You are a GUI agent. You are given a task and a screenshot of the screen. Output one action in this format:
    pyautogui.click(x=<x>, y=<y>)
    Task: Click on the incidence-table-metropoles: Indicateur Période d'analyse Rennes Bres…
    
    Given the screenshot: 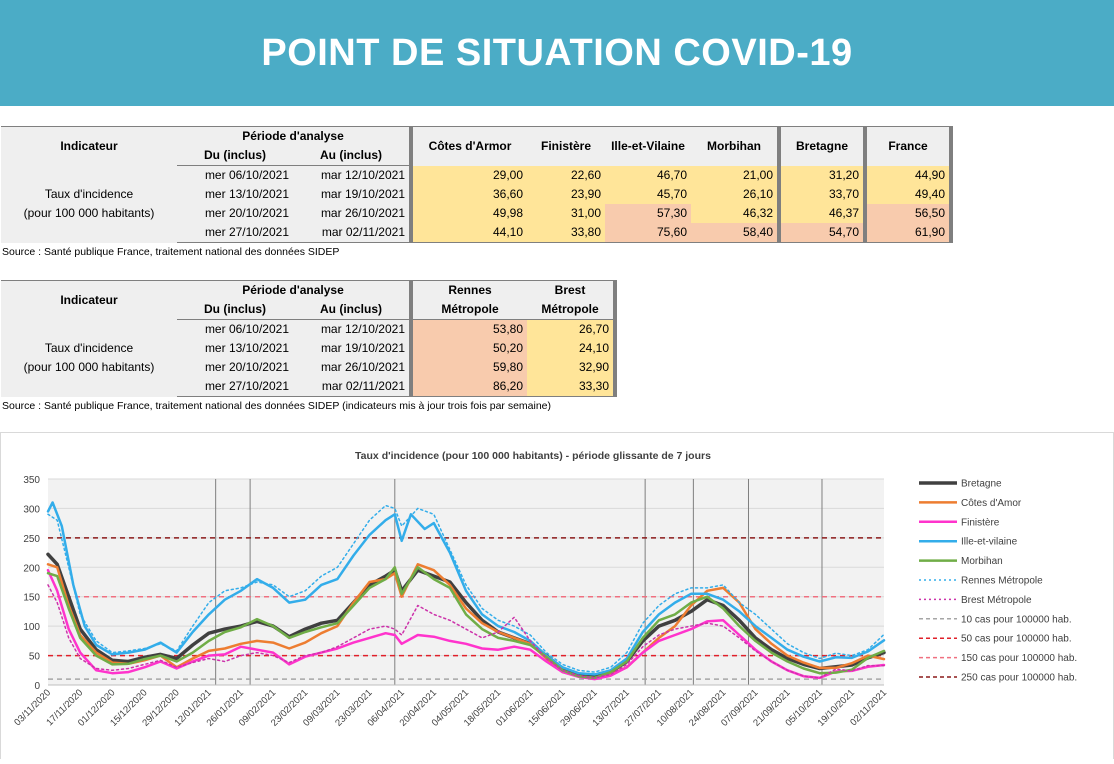 What is the action you would take?
    pyautogui.click(x=309, y=338)
    